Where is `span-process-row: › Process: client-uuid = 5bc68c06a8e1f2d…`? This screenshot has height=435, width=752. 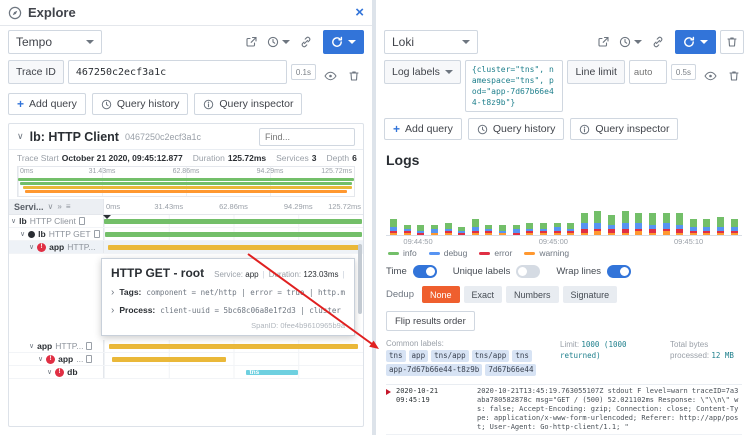 span-process-row: › Process: client-uuid = 5bc68c06a8e1f2d… is located at coordinates (228, 310).